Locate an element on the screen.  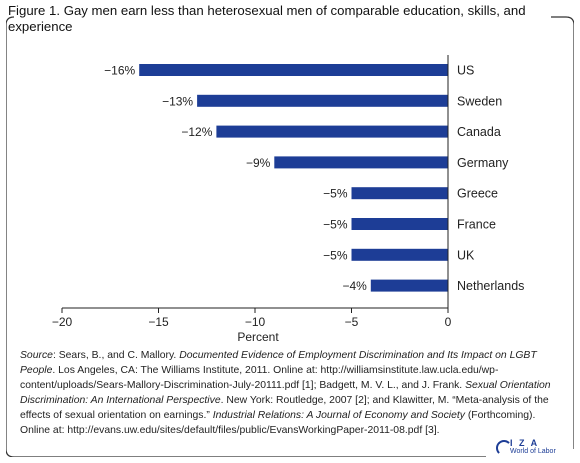
bar-canada is located at coordinates (332, 131).